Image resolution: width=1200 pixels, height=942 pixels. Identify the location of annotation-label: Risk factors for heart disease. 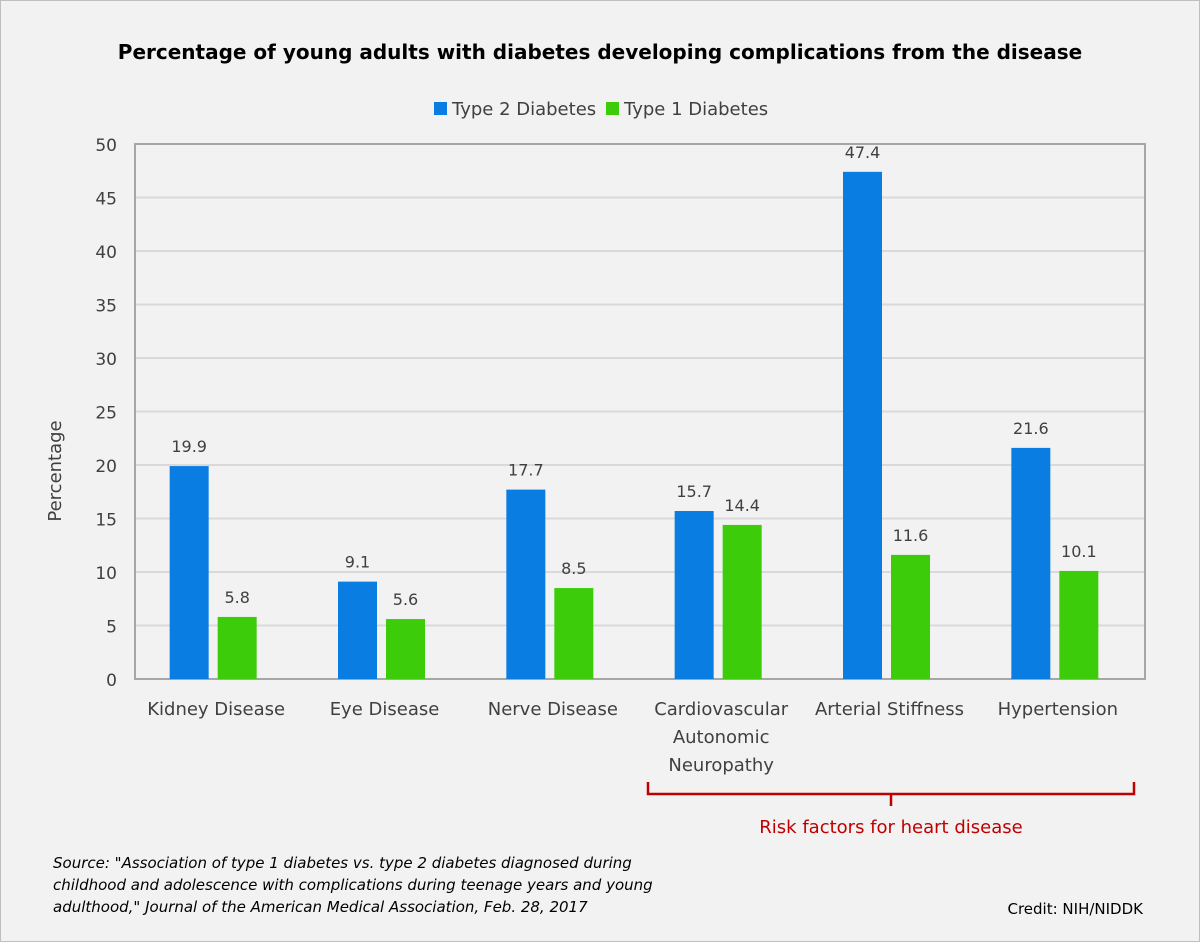
(890, 827).